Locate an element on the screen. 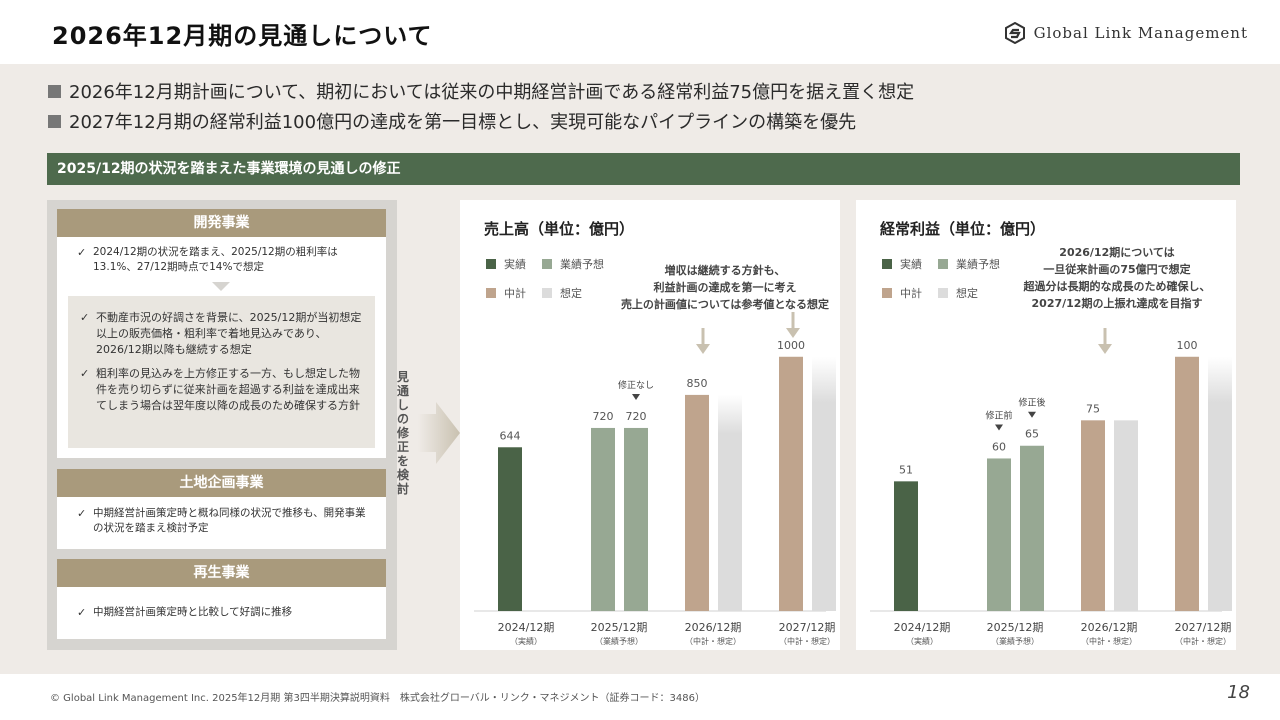 The width and height of the screenshot is (1280, 720). data-label: 850 is located at coordinates (697, 383).